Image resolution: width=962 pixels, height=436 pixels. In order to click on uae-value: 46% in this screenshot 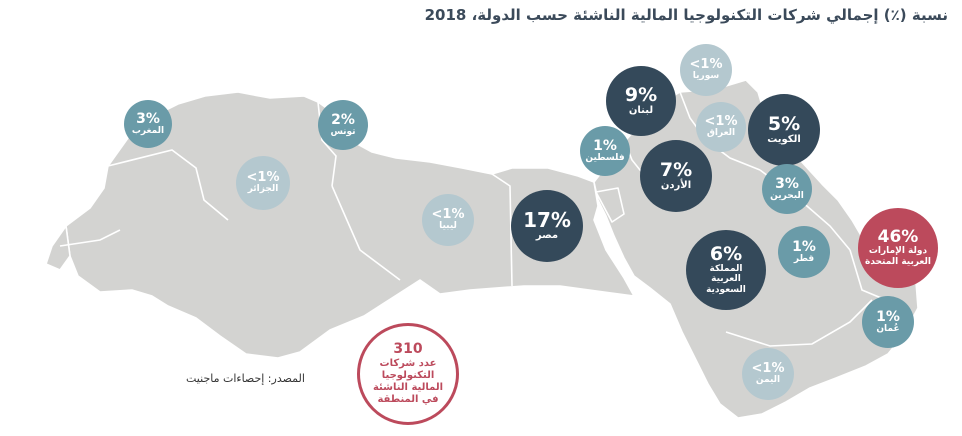, I will do `click(898, 237)`.